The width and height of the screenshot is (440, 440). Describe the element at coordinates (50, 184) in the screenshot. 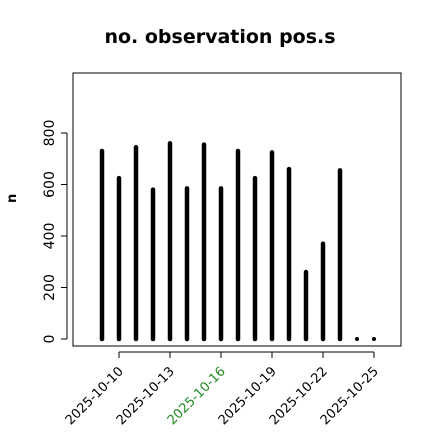

I see `y-tick-label: 600` at that location.